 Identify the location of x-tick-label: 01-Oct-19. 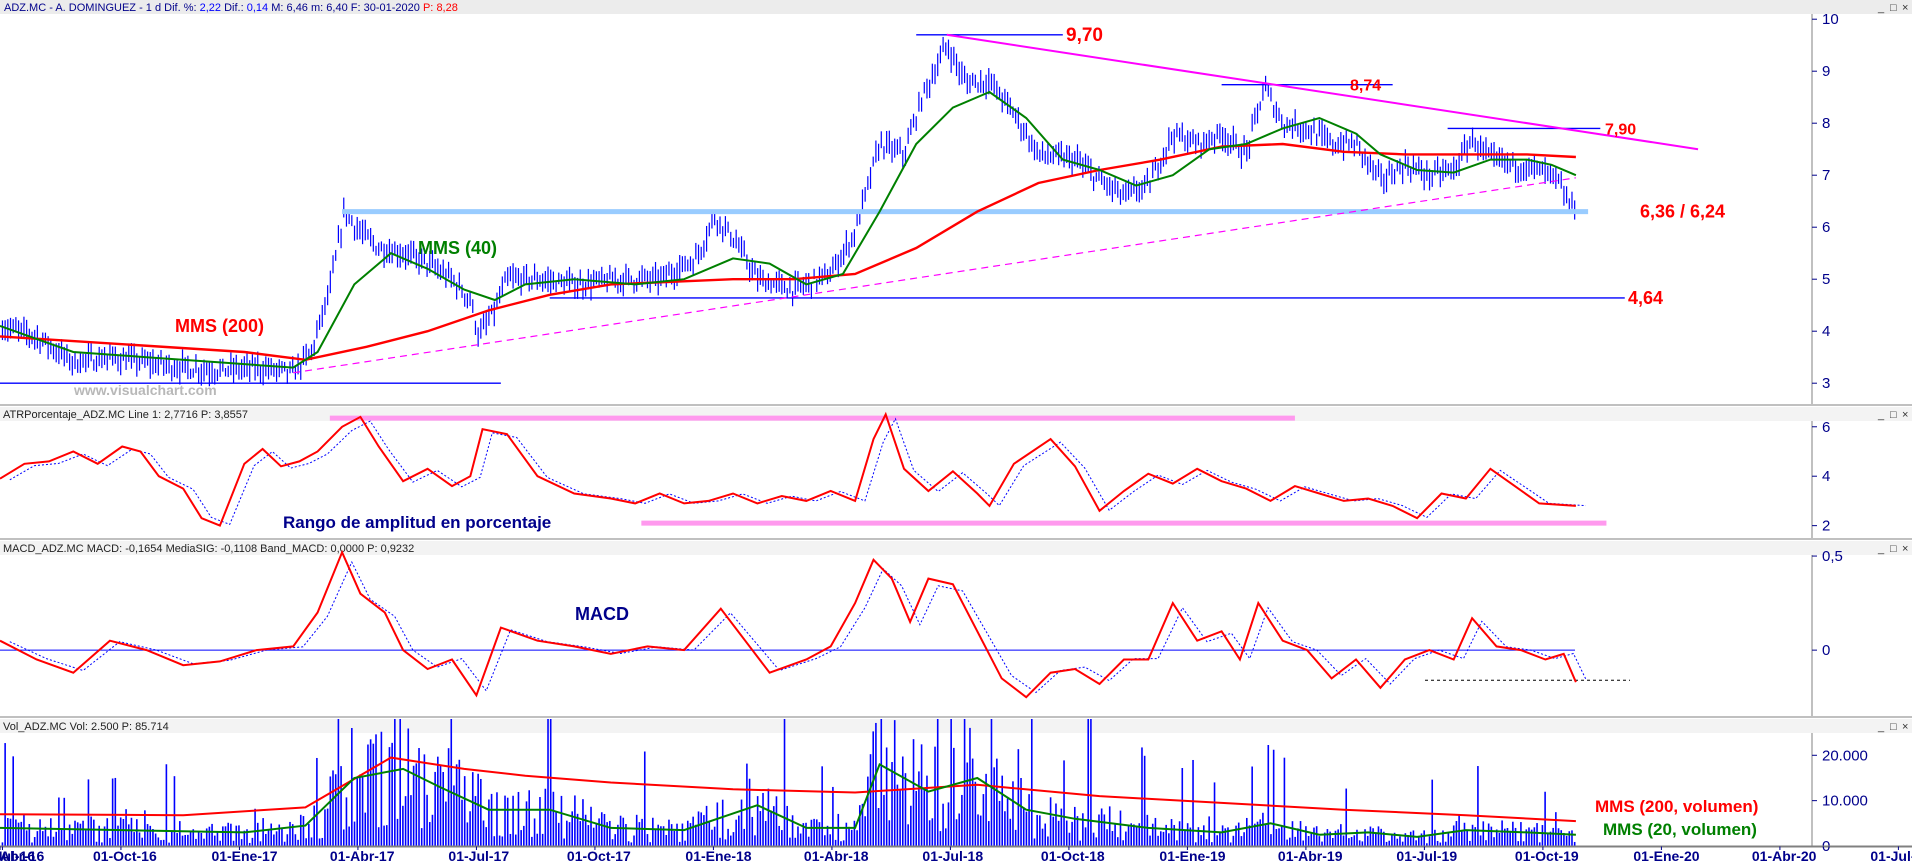
(1547, 856).